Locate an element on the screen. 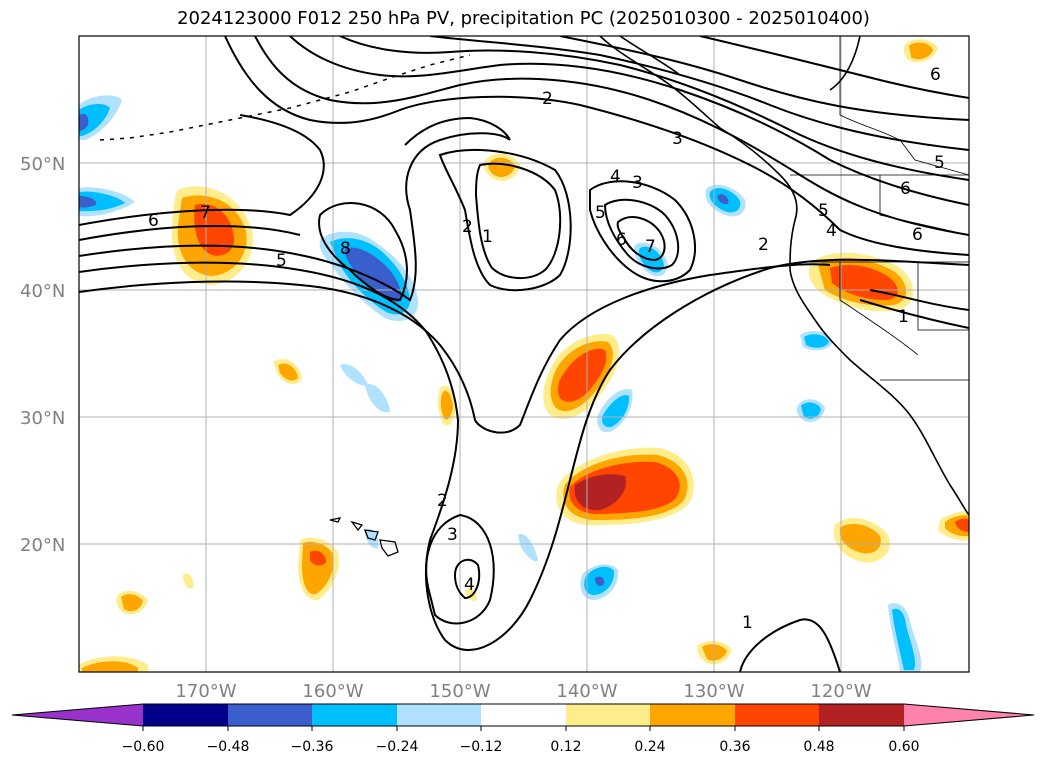 The height and width of the screenshot is (765, 1047). latitude-labels: 50°N 40°N 30°N 20°N is located at coordinates (42, 355).